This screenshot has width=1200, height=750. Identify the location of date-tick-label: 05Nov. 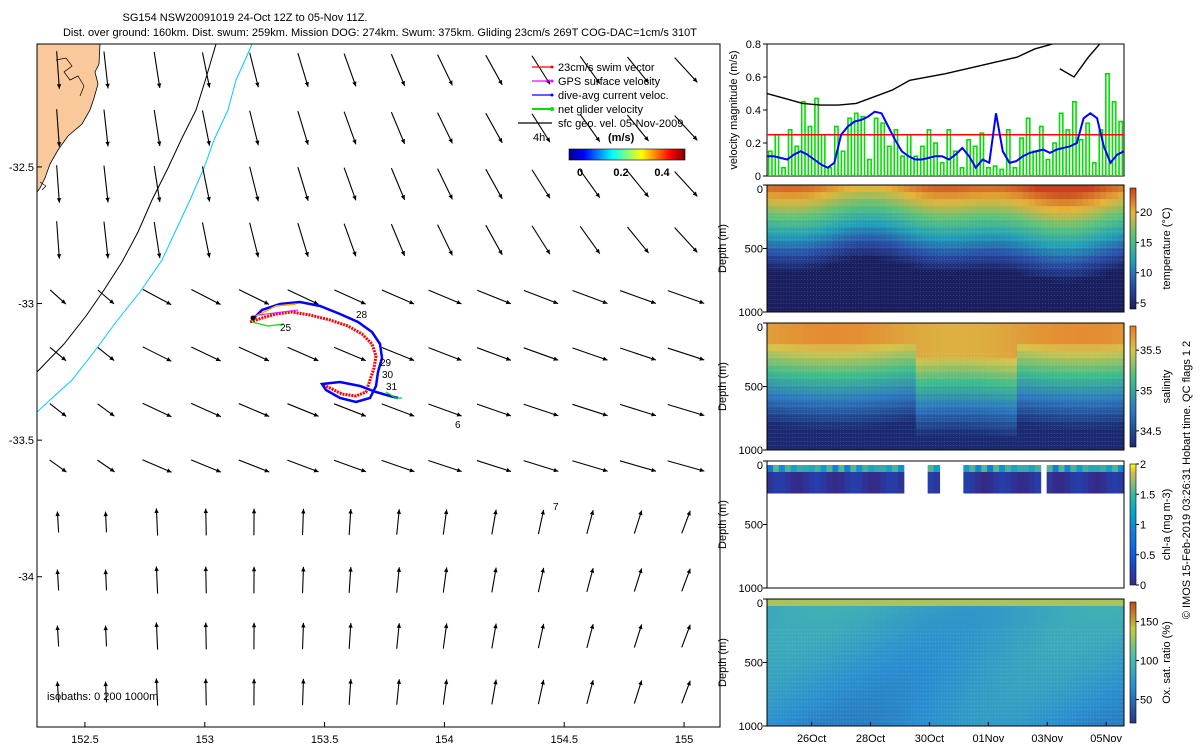
(1106, 739).